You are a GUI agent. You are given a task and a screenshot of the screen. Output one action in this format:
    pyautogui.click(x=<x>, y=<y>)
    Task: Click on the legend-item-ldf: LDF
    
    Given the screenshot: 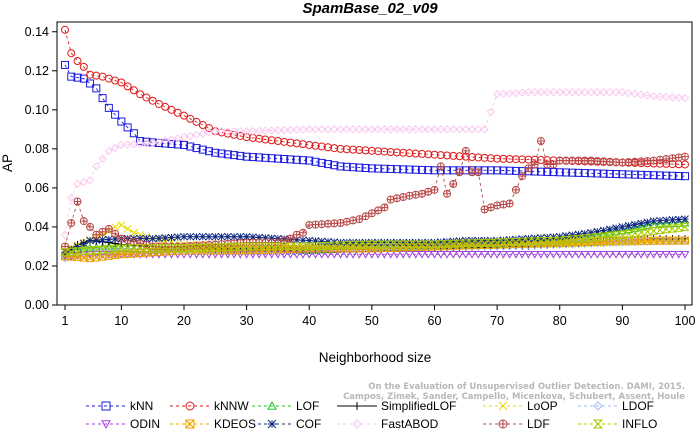 What is the action you would take?
    pyautogui.click(x=516, y=424)
    